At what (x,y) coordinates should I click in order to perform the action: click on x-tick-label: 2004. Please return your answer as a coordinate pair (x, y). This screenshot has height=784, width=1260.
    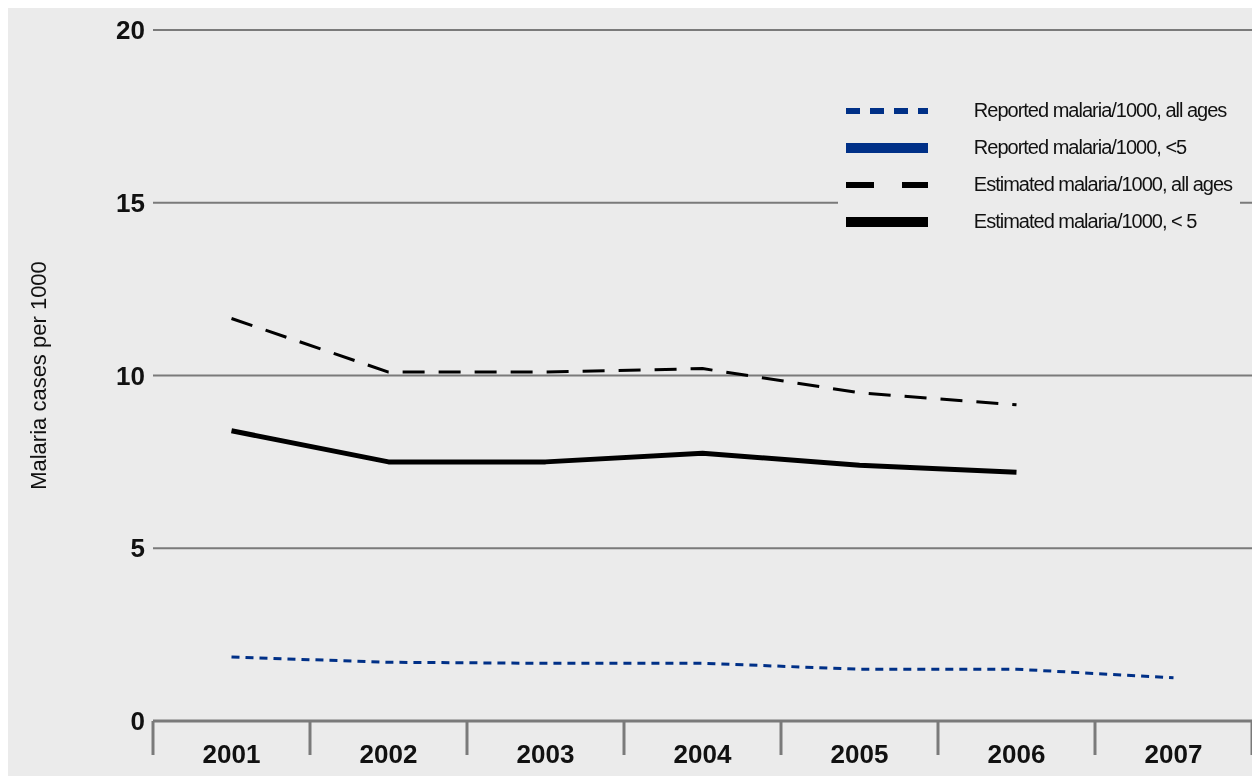
    Looking at the image, I should click on (702, 754).